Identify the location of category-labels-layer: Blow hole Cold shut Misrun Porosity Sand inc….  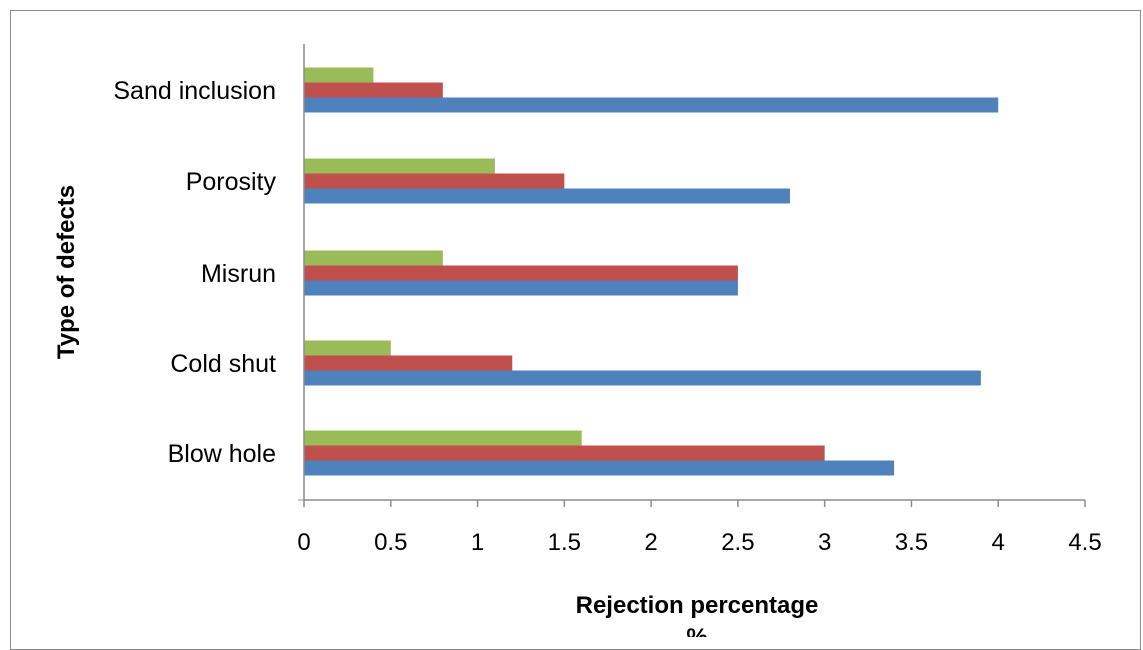
(194, 272).